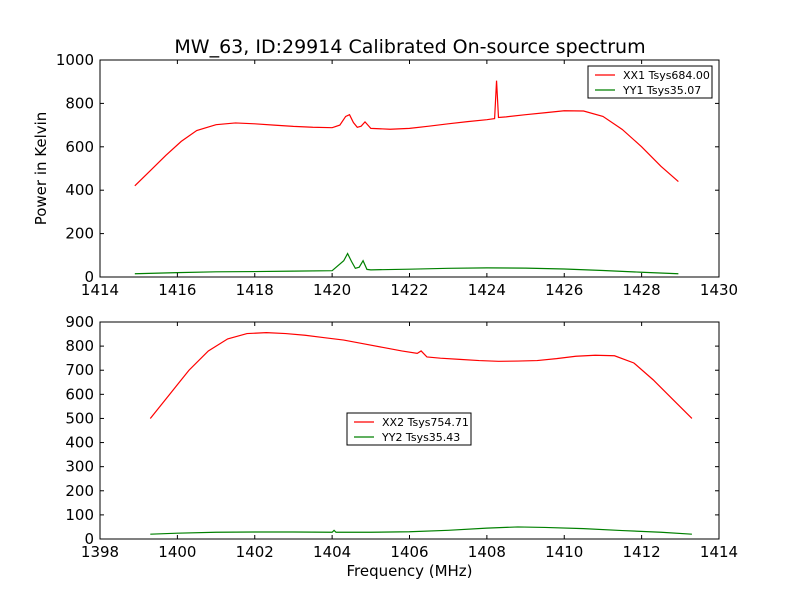  I want to click on legend-entry: YY2 Tsys35.43, so click(420, 437).